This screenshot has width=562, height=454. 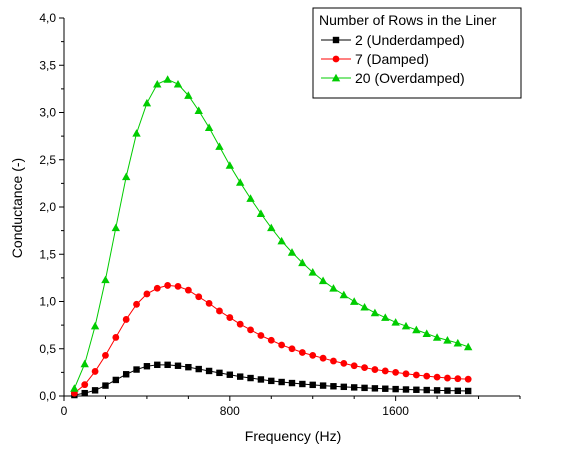 What do you see at coordinates (395, 411) in the screenshot?
I see `x-tick-label: 1600` at bounding box center [395, 411].